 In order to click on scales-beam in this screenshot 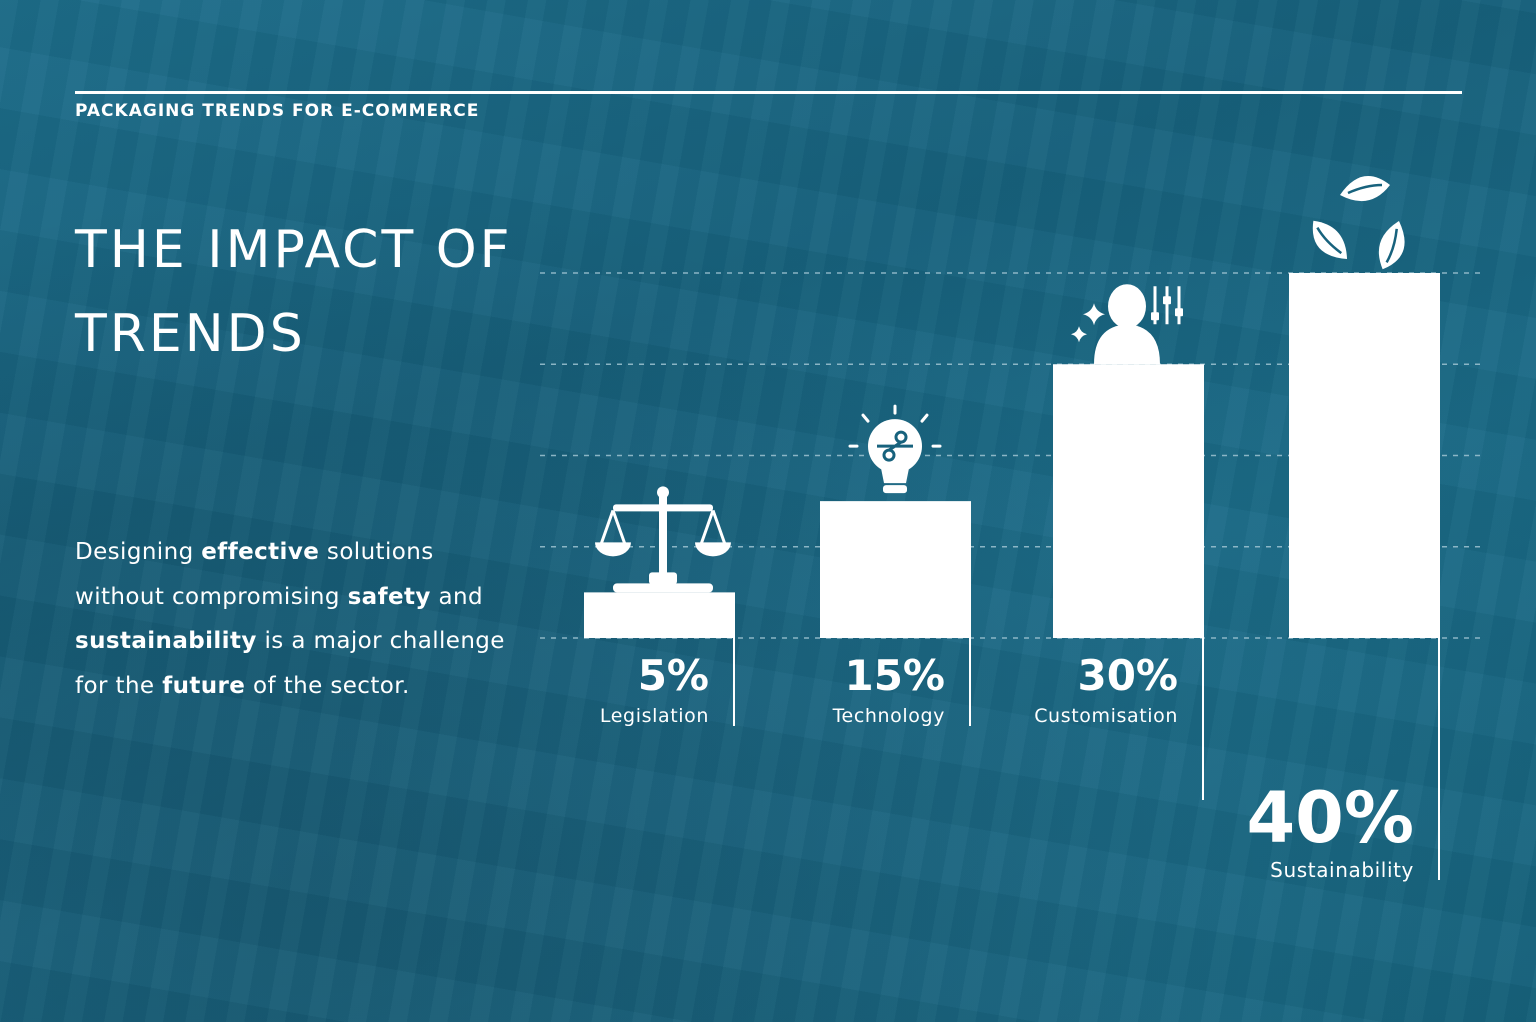, I will do `click(663, 508)`.